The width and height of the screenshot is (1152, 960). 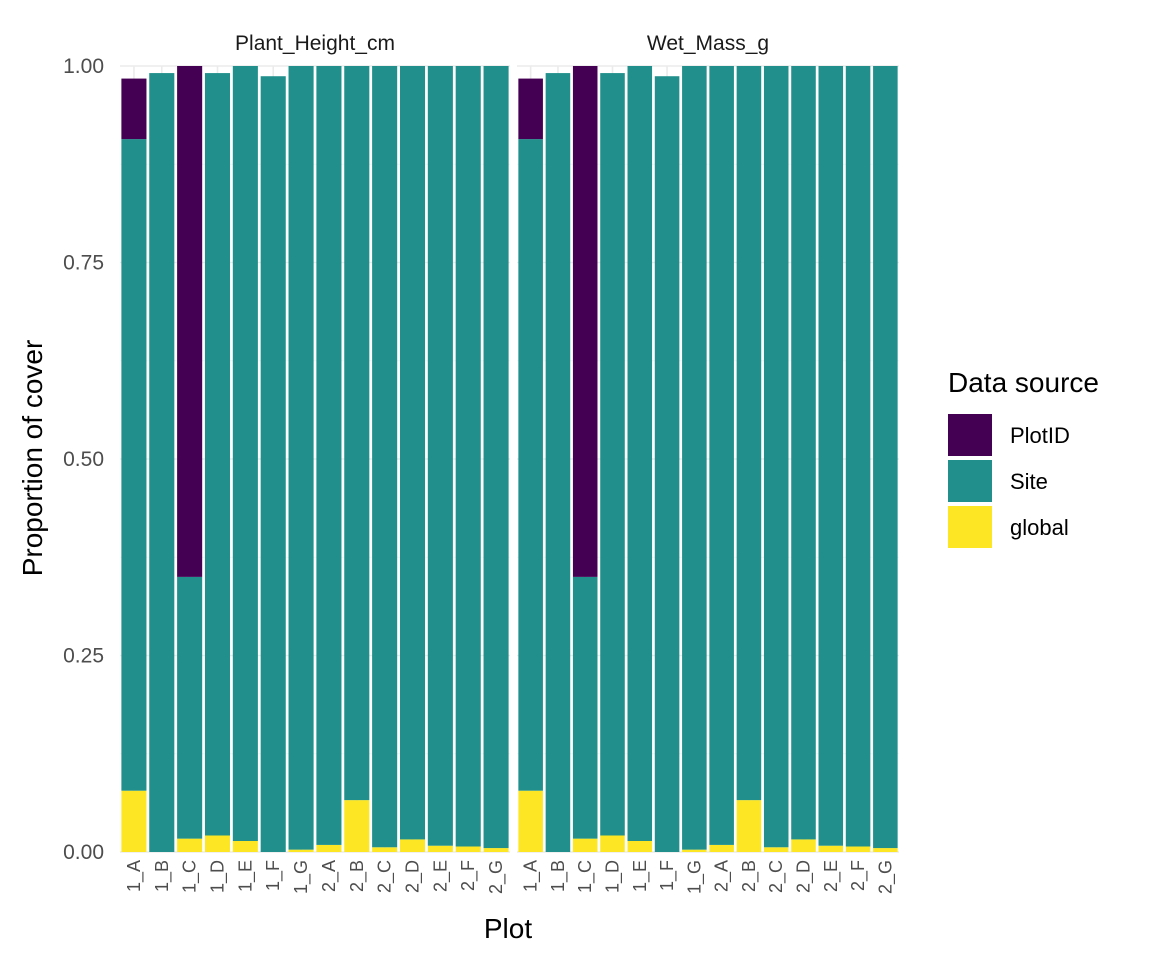 I want to click on legend-title: Data source, so click(x=1023, y=382).